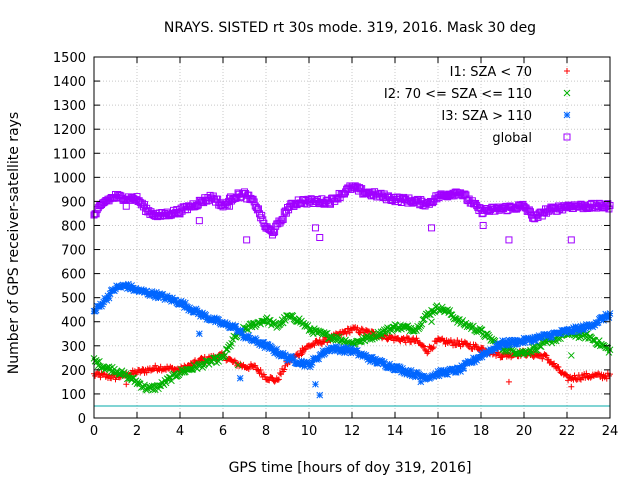 The width and height of the screenshot is (640, 480). I want to click on x-tick-label: 20, so click(524, 431).